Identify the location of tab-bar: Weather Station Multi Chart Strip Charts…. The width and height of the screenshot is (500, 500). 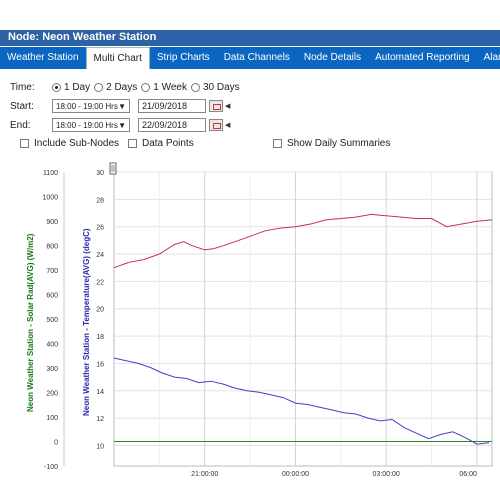
(250, 58).